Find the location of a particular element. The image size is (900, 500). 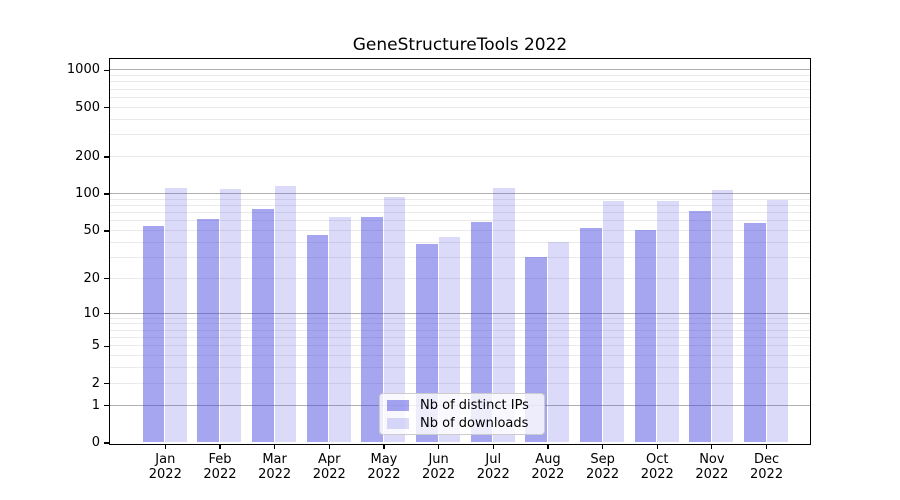

y-tick-label-50: 50 is located at coordinates (91, 230).